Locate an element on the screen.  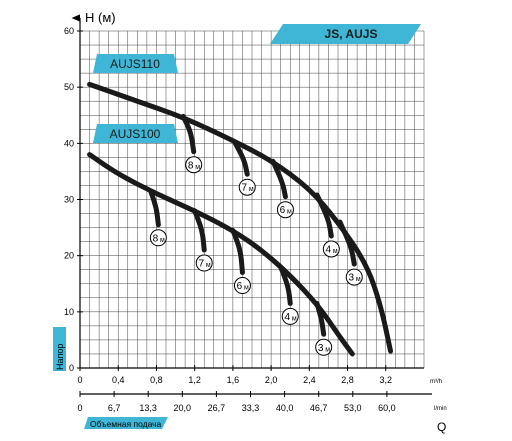
branch-curve-aujs110-7m is located at coordinates (241, 158).